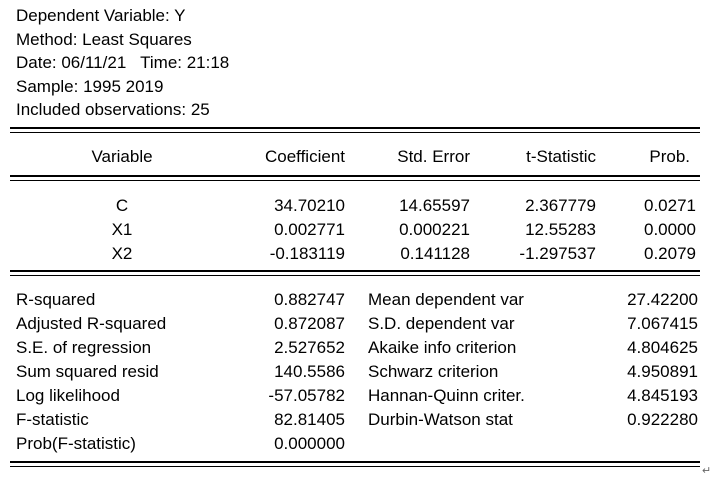  What do you see at coordinates (560, 205) in the screenshot?
I see `t-stat-cell: 2.367779` at bounding box center [560, 205].